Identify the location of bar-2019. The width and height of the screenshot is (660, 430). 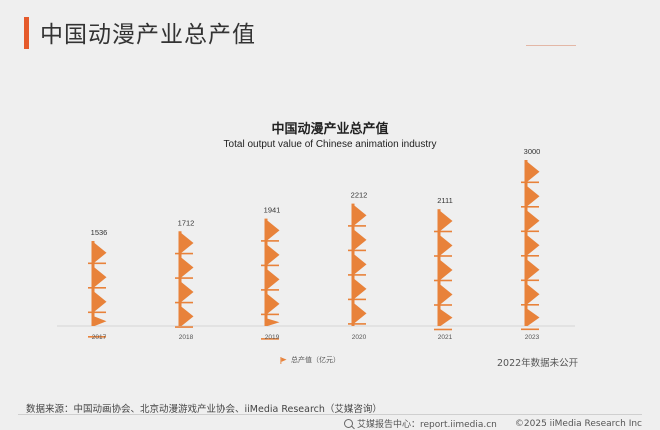
(270, 279).